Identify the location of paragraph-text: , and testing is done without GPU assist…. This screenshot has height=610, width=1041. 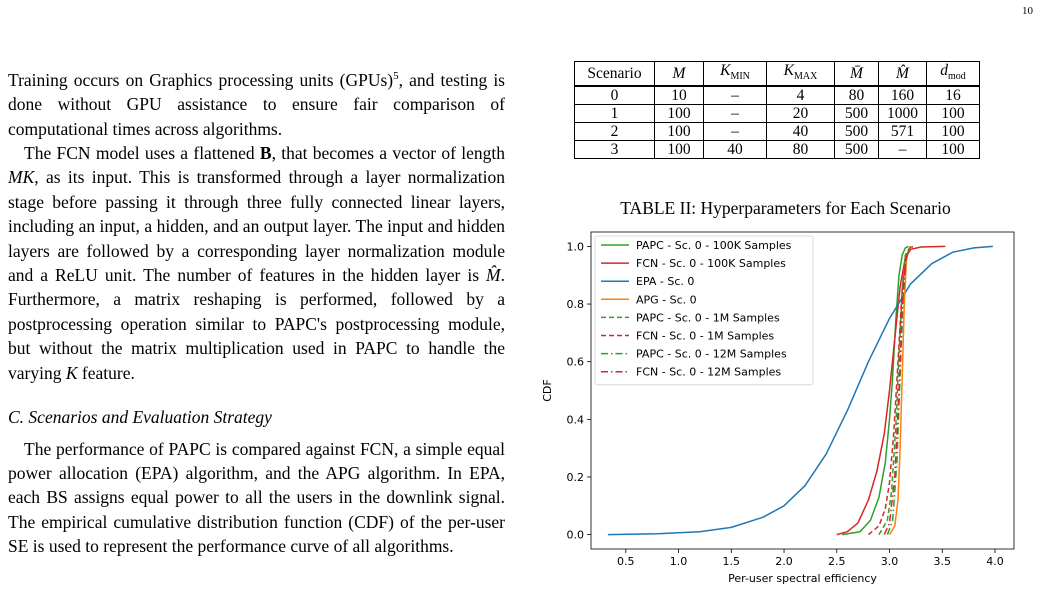
(256, 104).